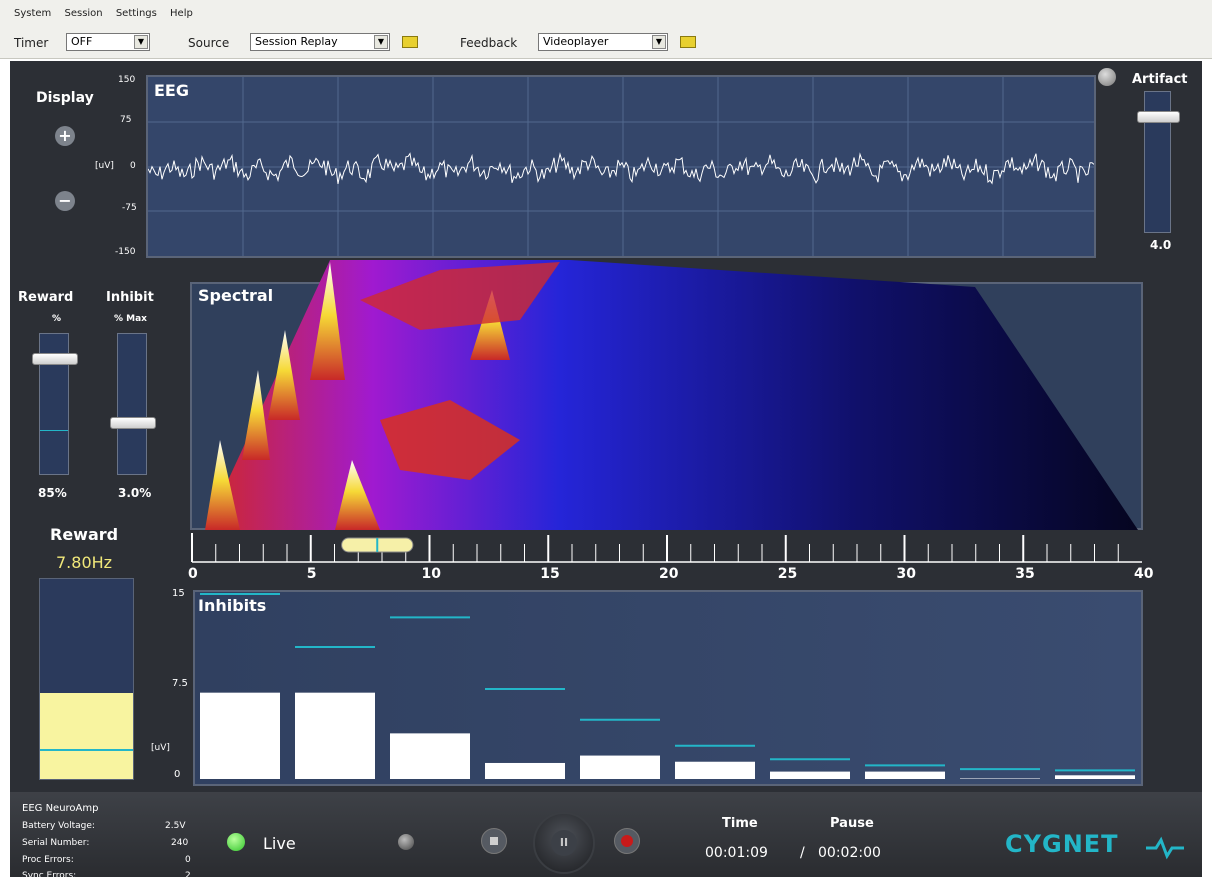  What do you see at coordinates (108, 42) in the screenshot?
I see `timer-select: OFF ▼` at bounding box center [108, 42].